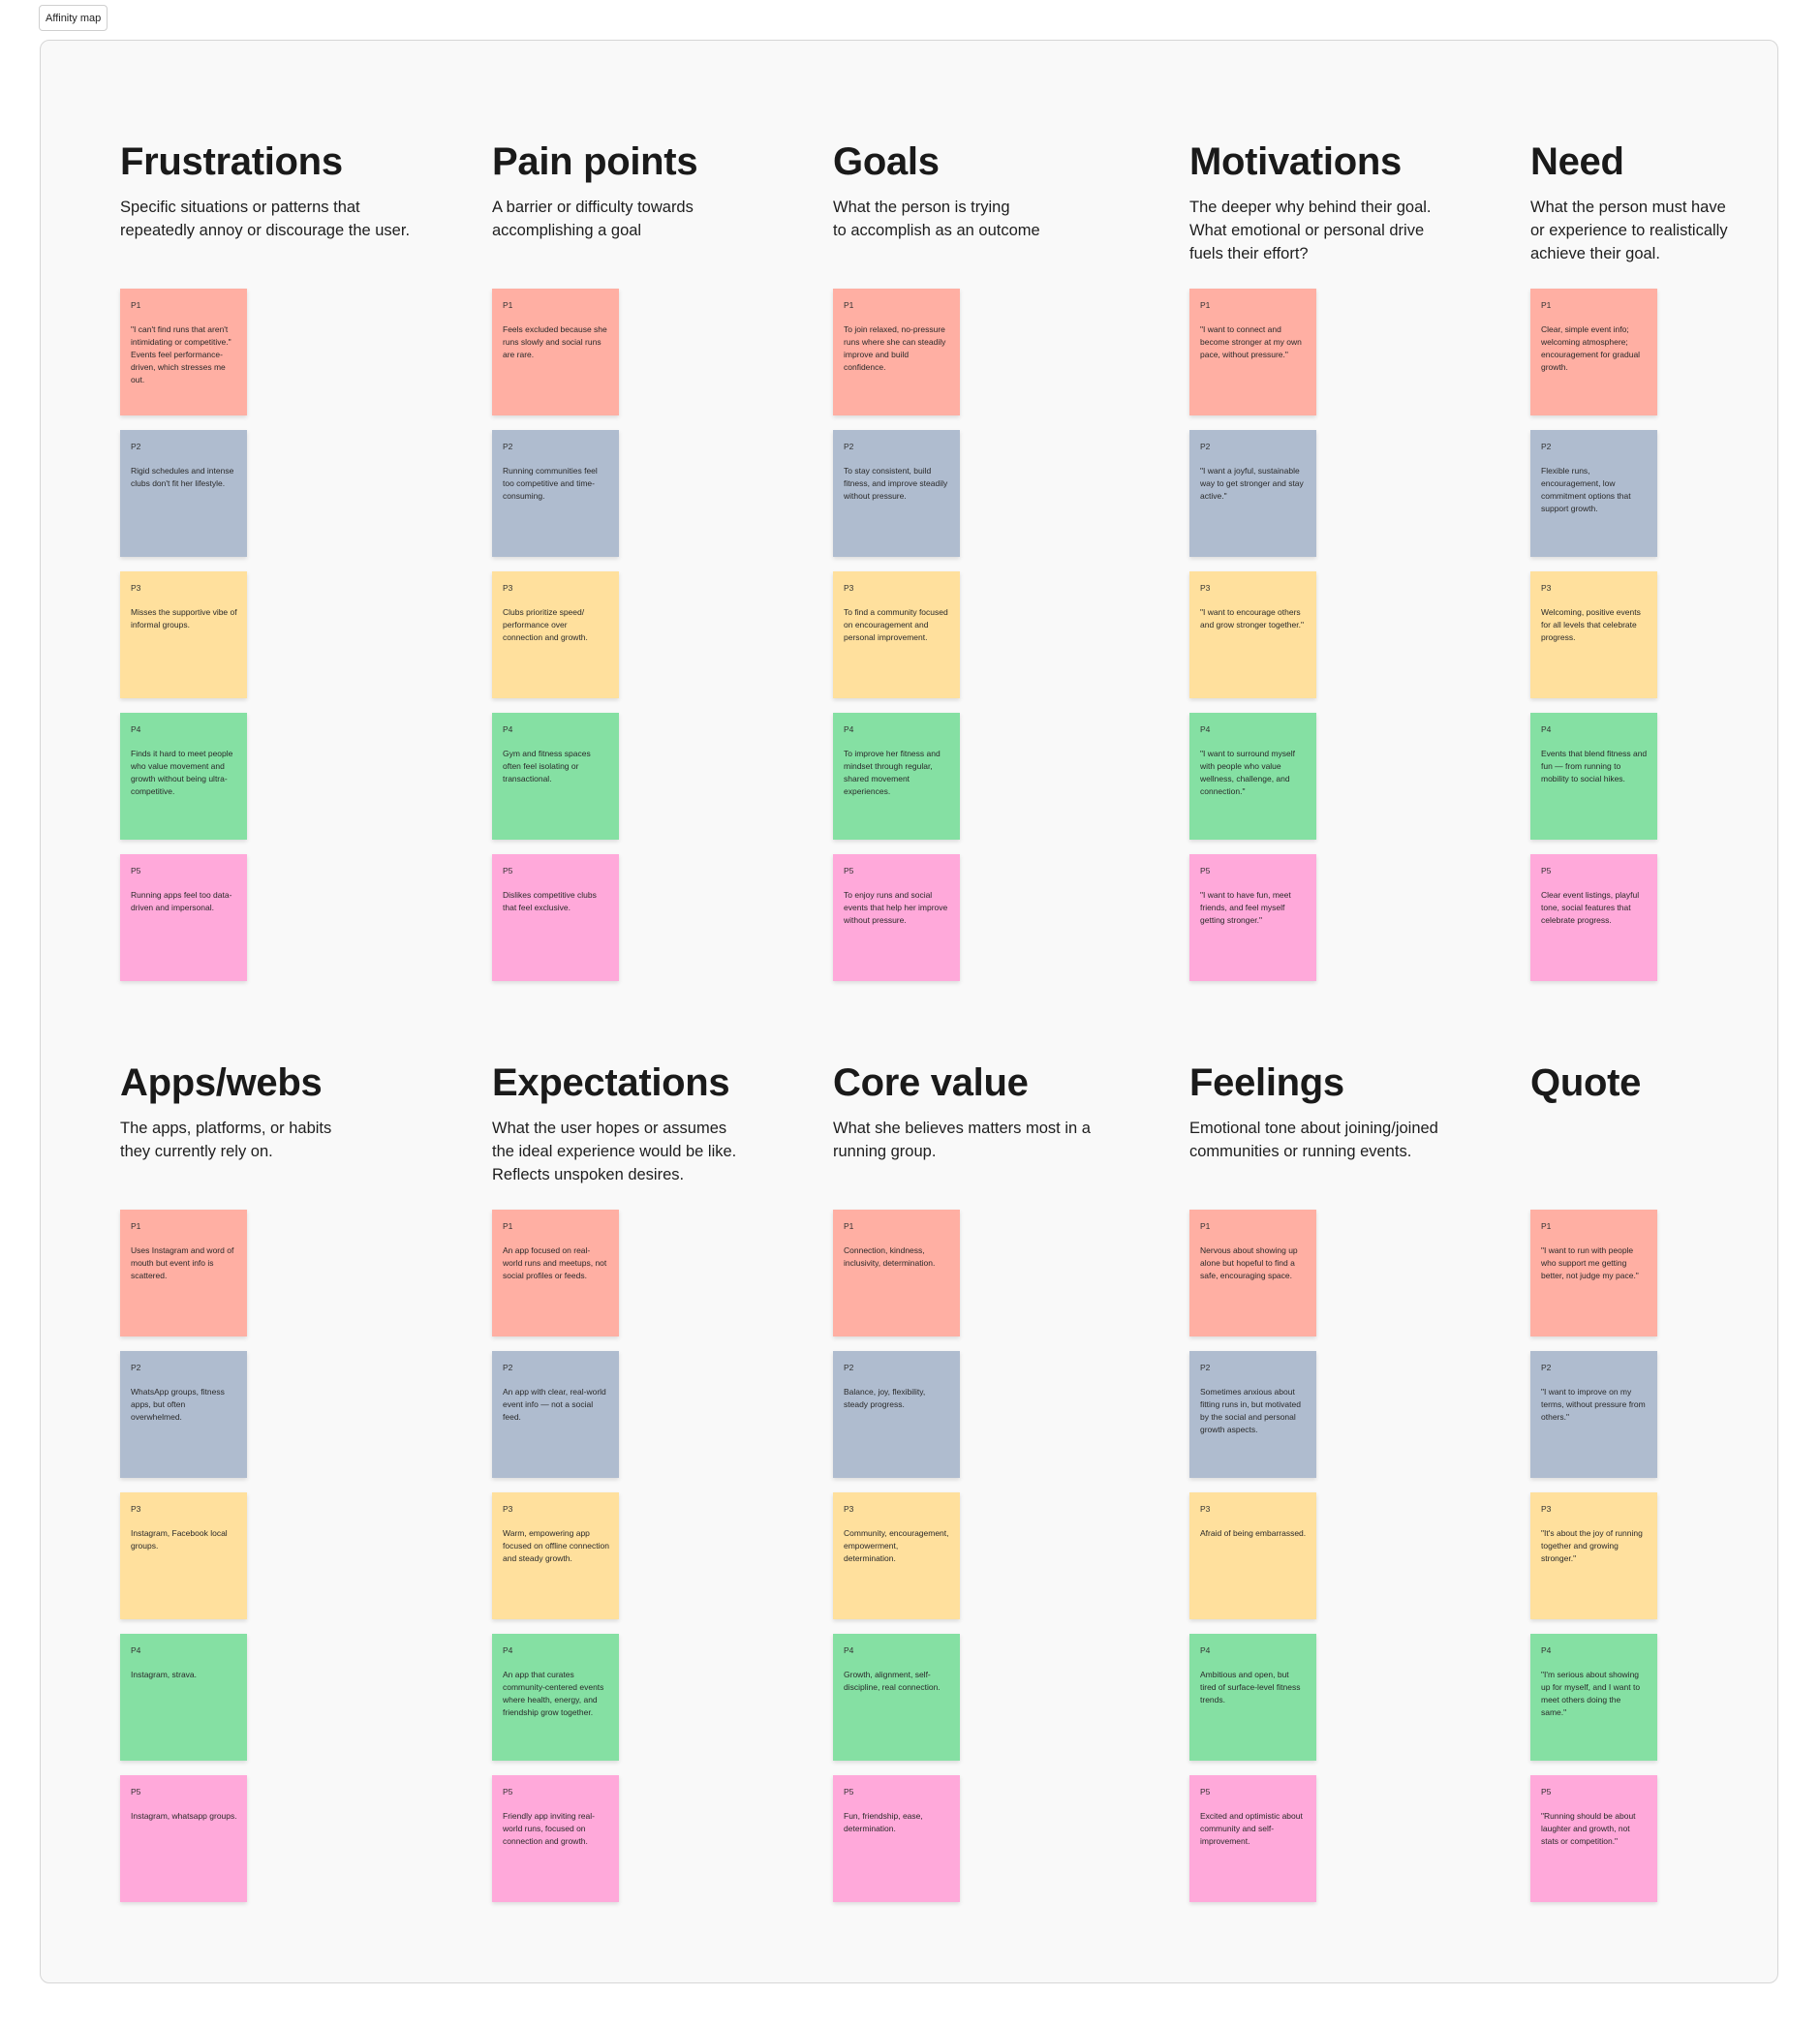 The image size is (1820, 2027). I want to click on sticky-note: P5 Instagram, whatsapp groups., so click(183, 1838).